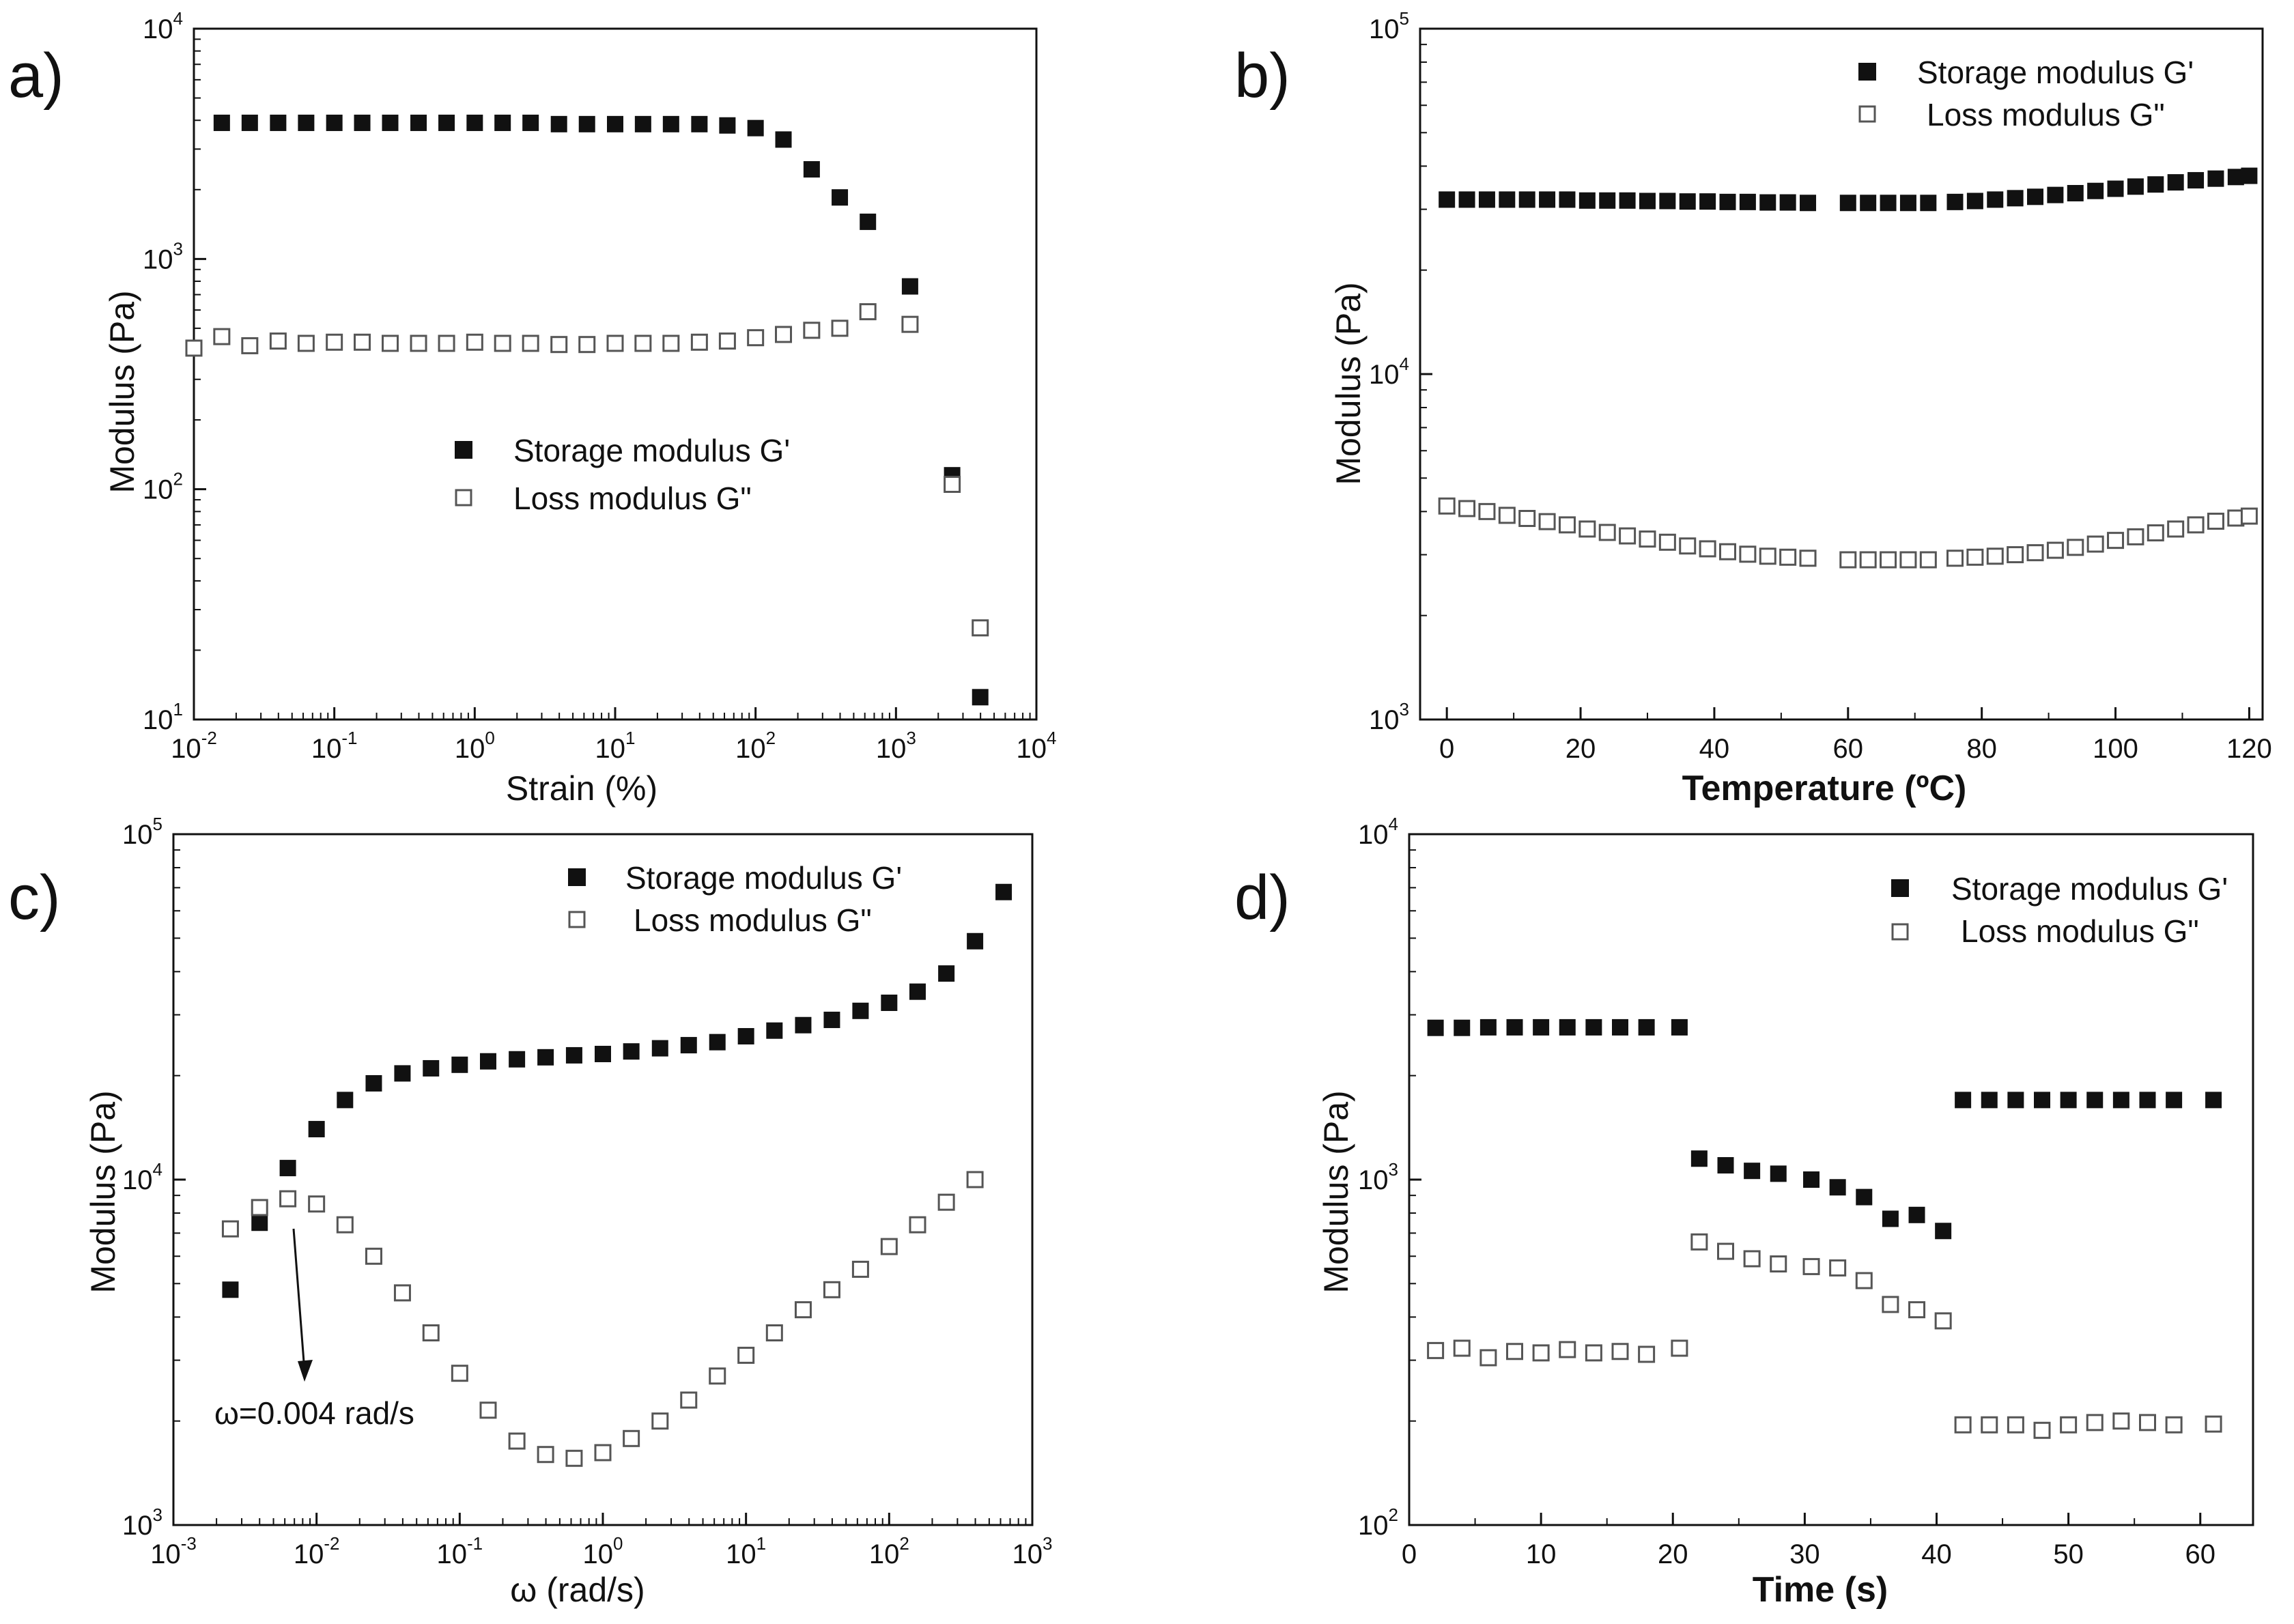 This screenshot has height=1624, width=2294. Describe the element at coordinates (163, 256) in the screenshot. I see `panel-a-y-tick-label: 10³` at that location.